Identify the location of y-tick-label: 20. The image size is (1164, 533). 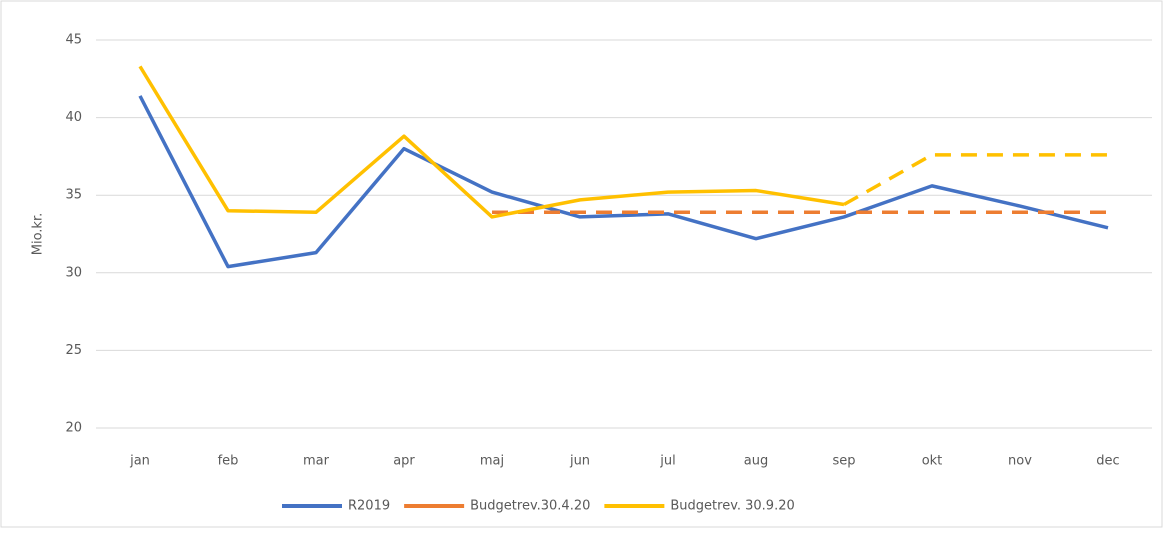
(73, 428).